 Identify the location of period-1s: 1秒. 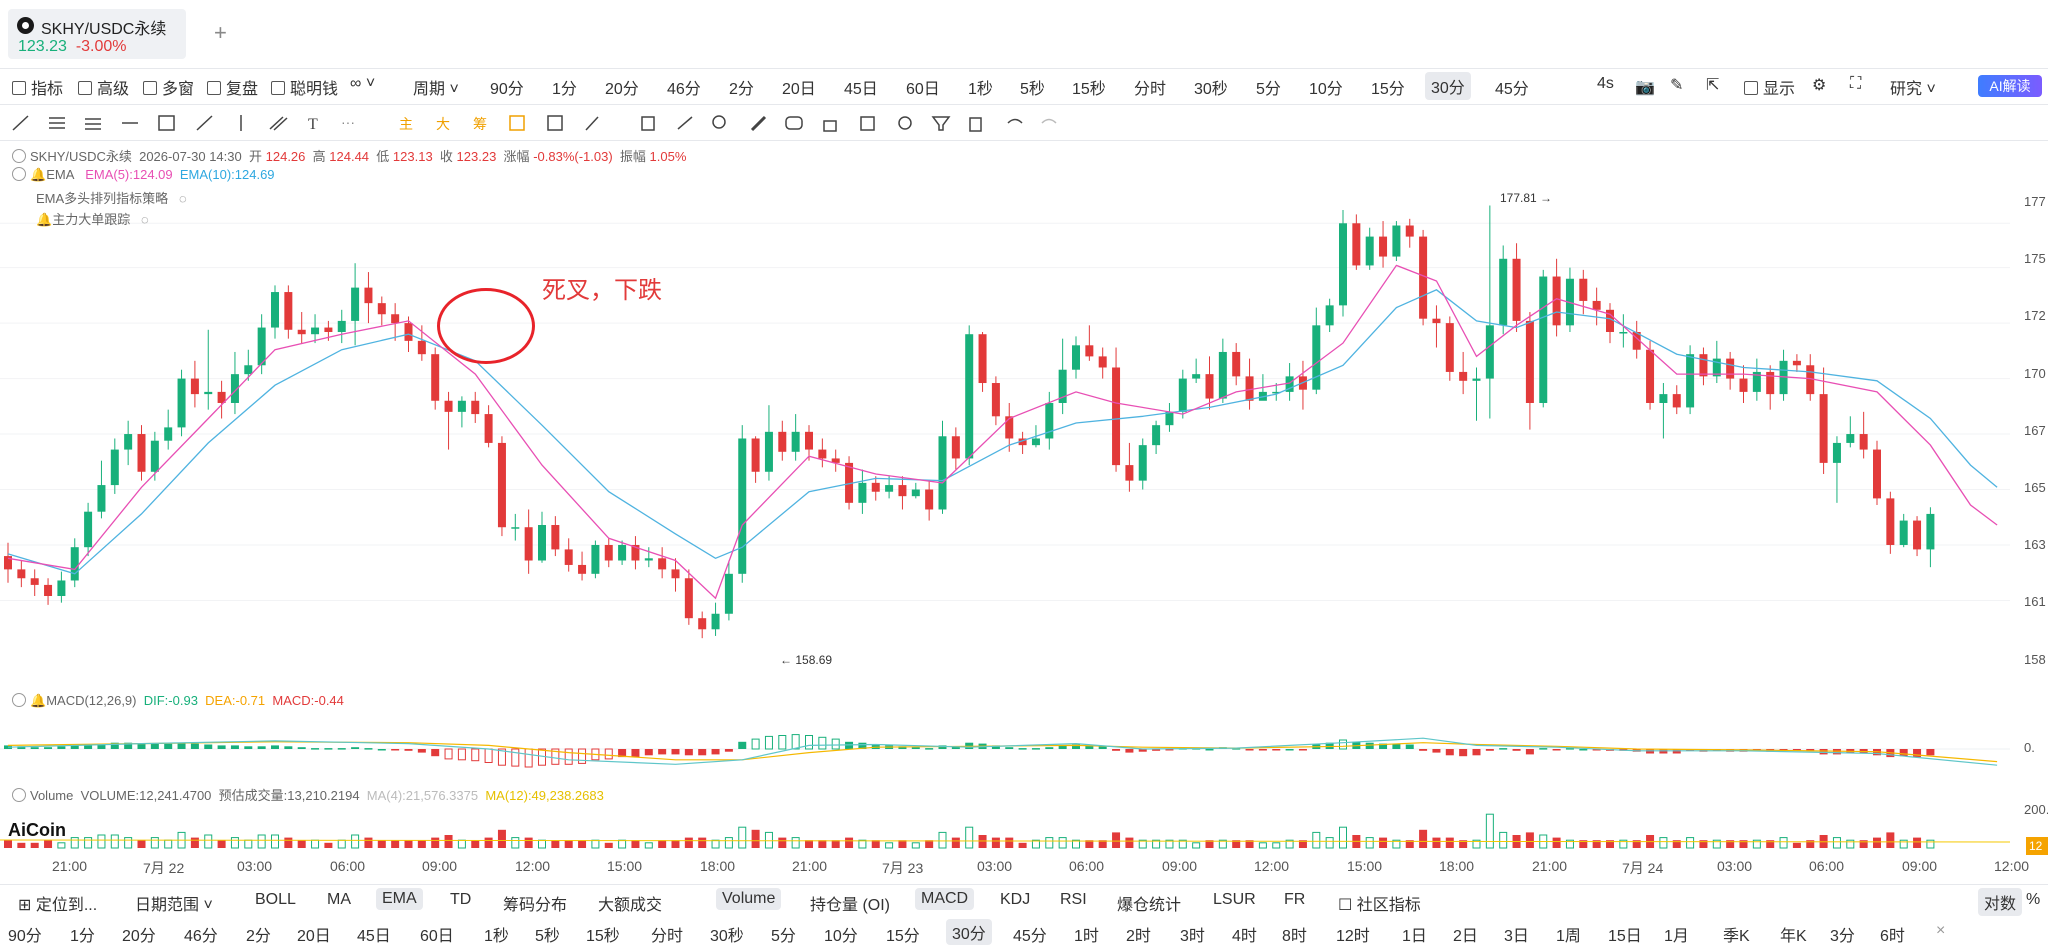
(980, 89).